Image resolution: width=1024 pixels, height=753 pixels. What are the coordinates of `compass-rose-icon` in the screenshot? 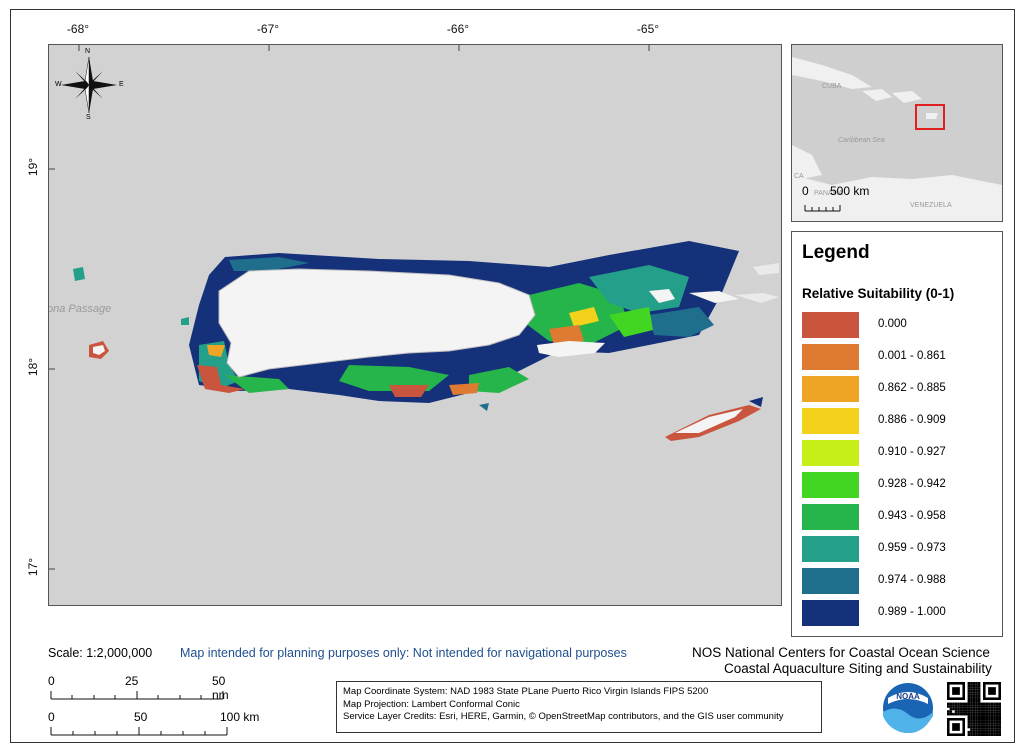 It's located at (89, 85).